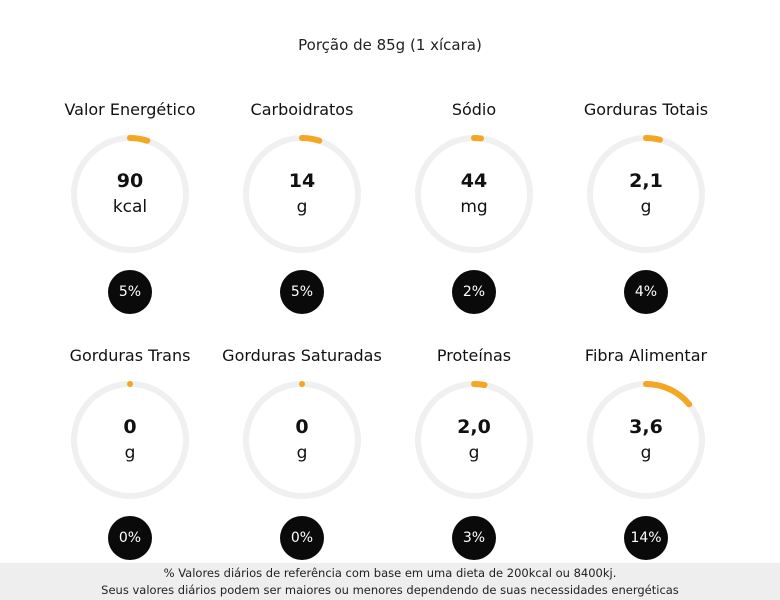 This screenshot has width=780, height=600. What do you see at coordinates (646, 109) in the screenshot?
I see `nutrient-label: Gorduras Totais` at bounding box center [646, 109].